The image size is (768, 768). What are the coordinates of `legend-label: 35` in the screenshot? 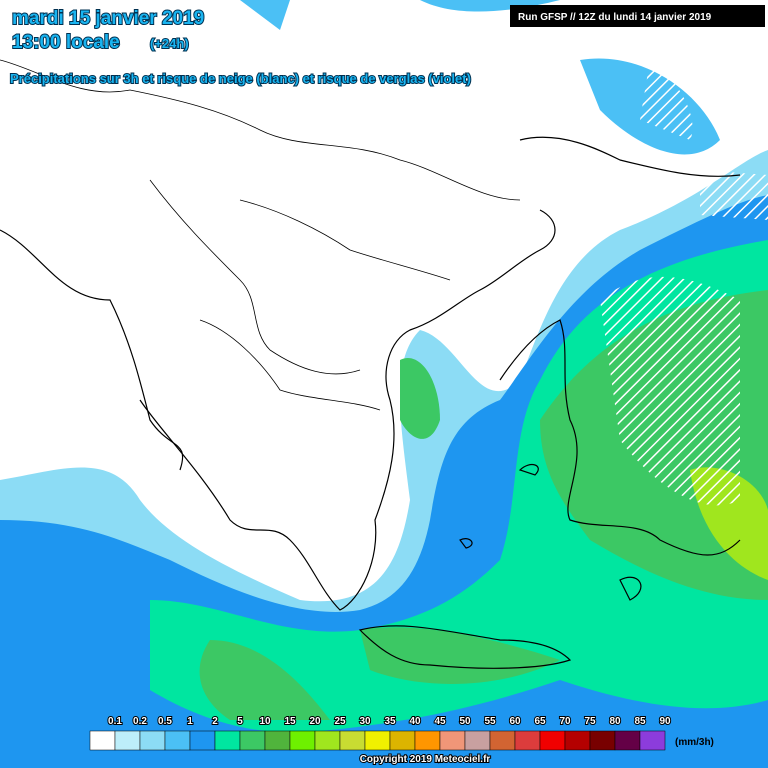 It's located at (390, 721).